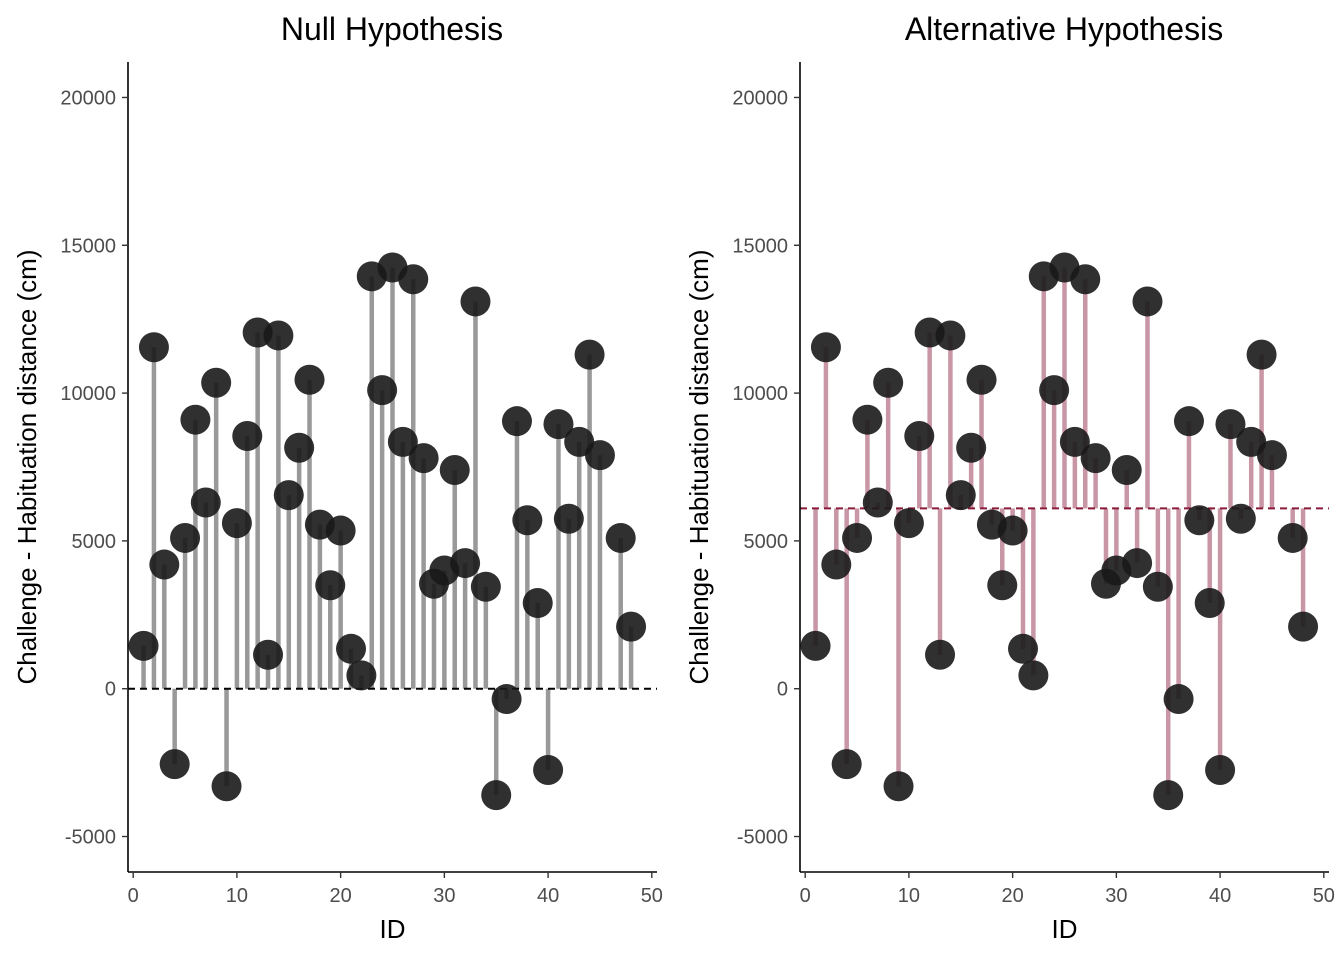 Image resolution: width=1344 pixels, height=960 pixels. Describe the element at coordinates (88, 98) in the screenshot. I see `y-tick-label: 20000` at that location.